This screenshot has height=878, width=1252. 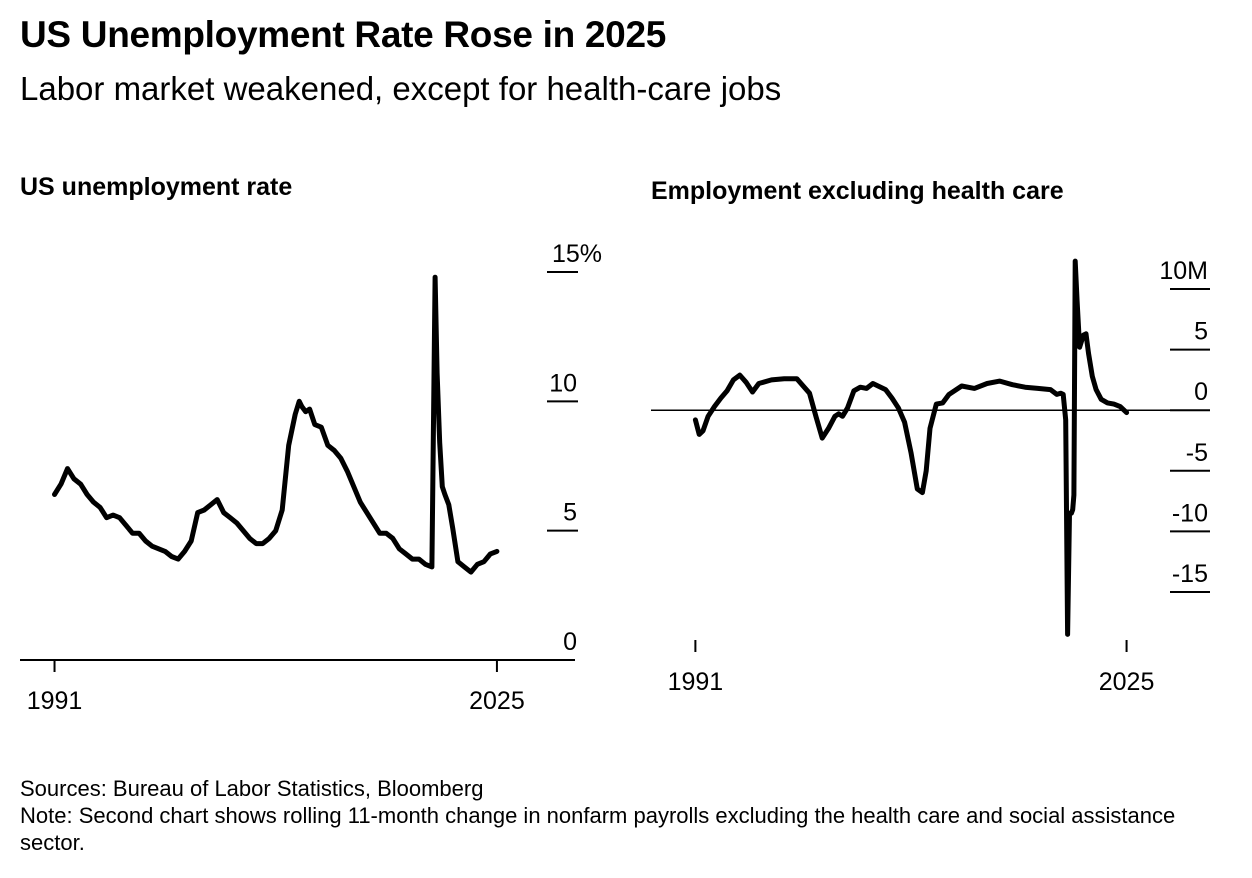 What do you see at coordinates (1197, 453) in the screenshot?
I see `y-tick-label: -5` at bounding box center [1197, 453].